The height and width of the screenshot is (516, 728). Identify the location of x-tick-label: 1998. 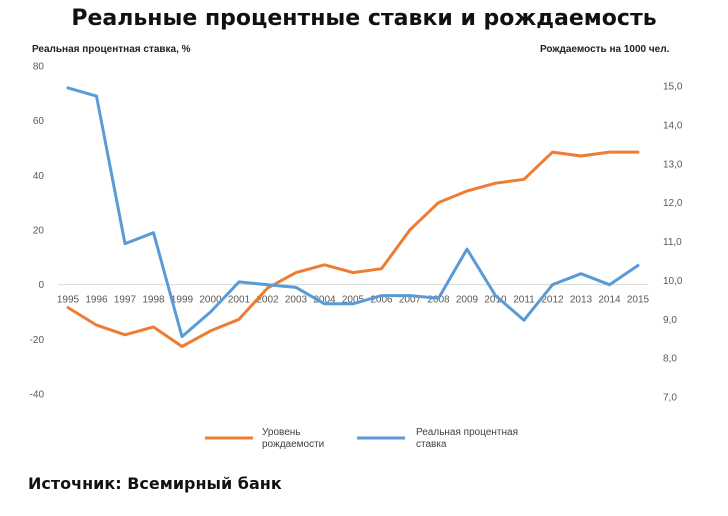
(153, 300).